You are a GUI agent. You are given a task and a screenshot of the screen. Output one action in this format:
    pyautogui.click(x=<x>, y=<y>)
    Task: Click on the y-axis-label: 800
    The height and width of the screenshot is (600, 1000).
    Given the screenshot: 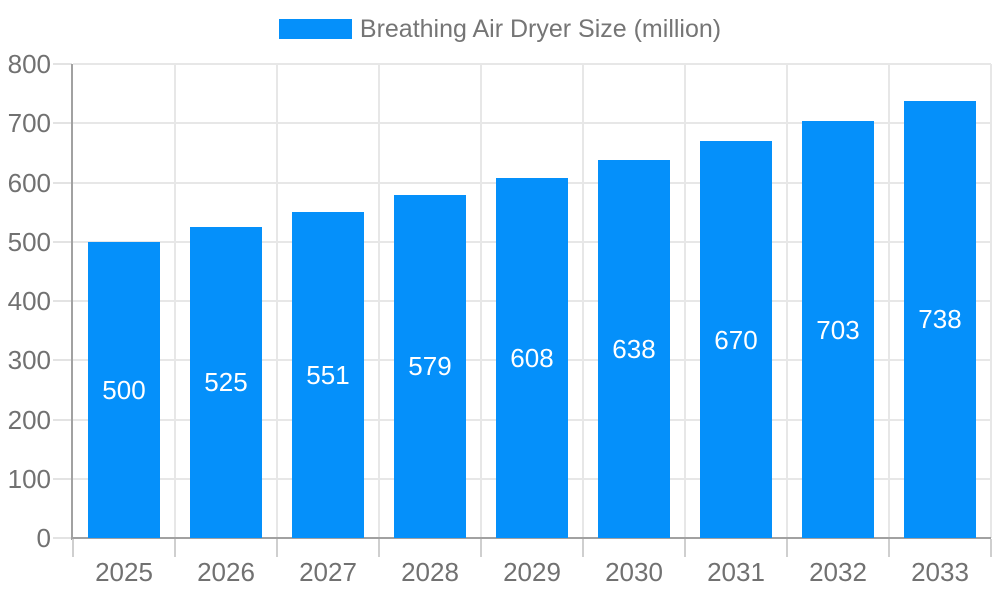 What is the action you would take?
    pyautogui.click(x=29, y=64)
    